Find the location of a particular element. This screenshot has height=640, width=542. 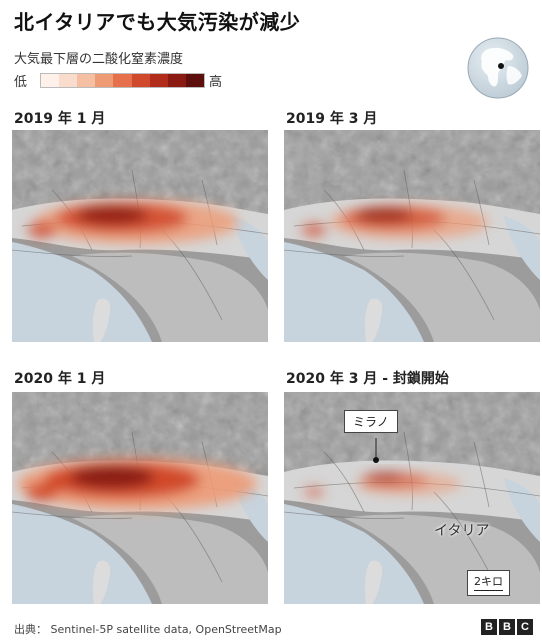

legend-high-label: 高 is located at coordinates (216, 82).